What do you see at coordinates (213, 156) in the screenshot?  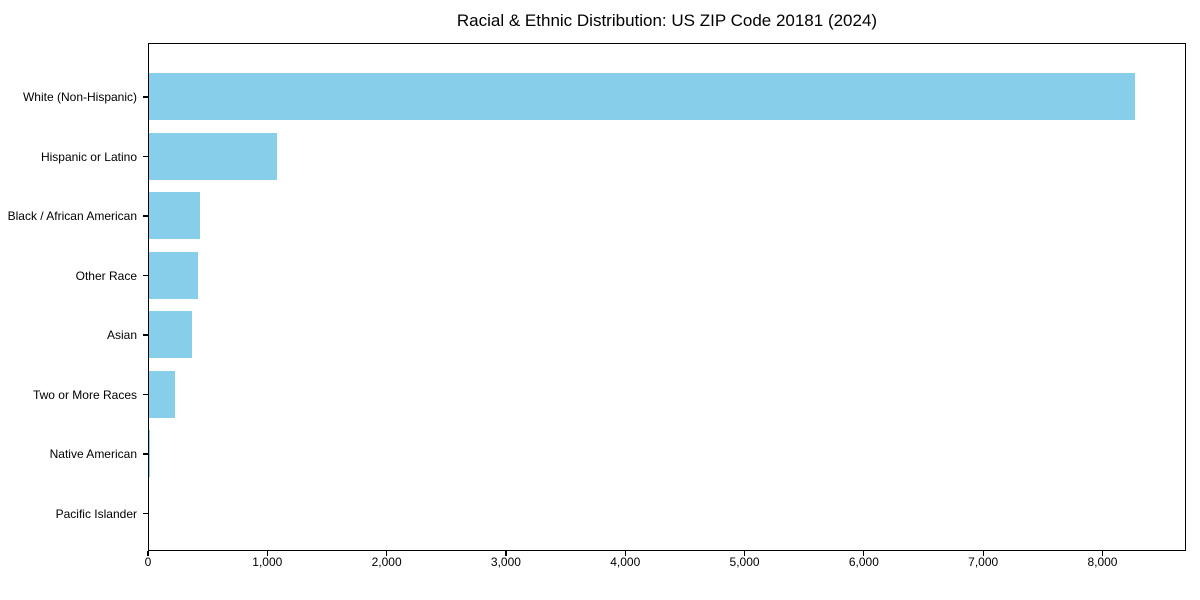 I see `bar-hispanic-or-latino` at bounding box center [213, 156].